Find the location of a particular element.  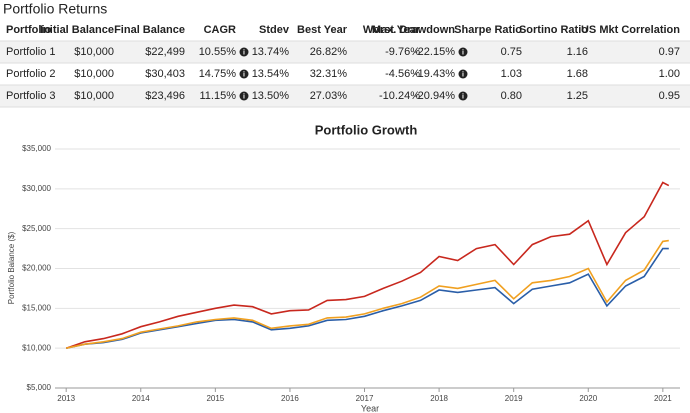

column-header: Portfolio is located at coordinates (28, 30).